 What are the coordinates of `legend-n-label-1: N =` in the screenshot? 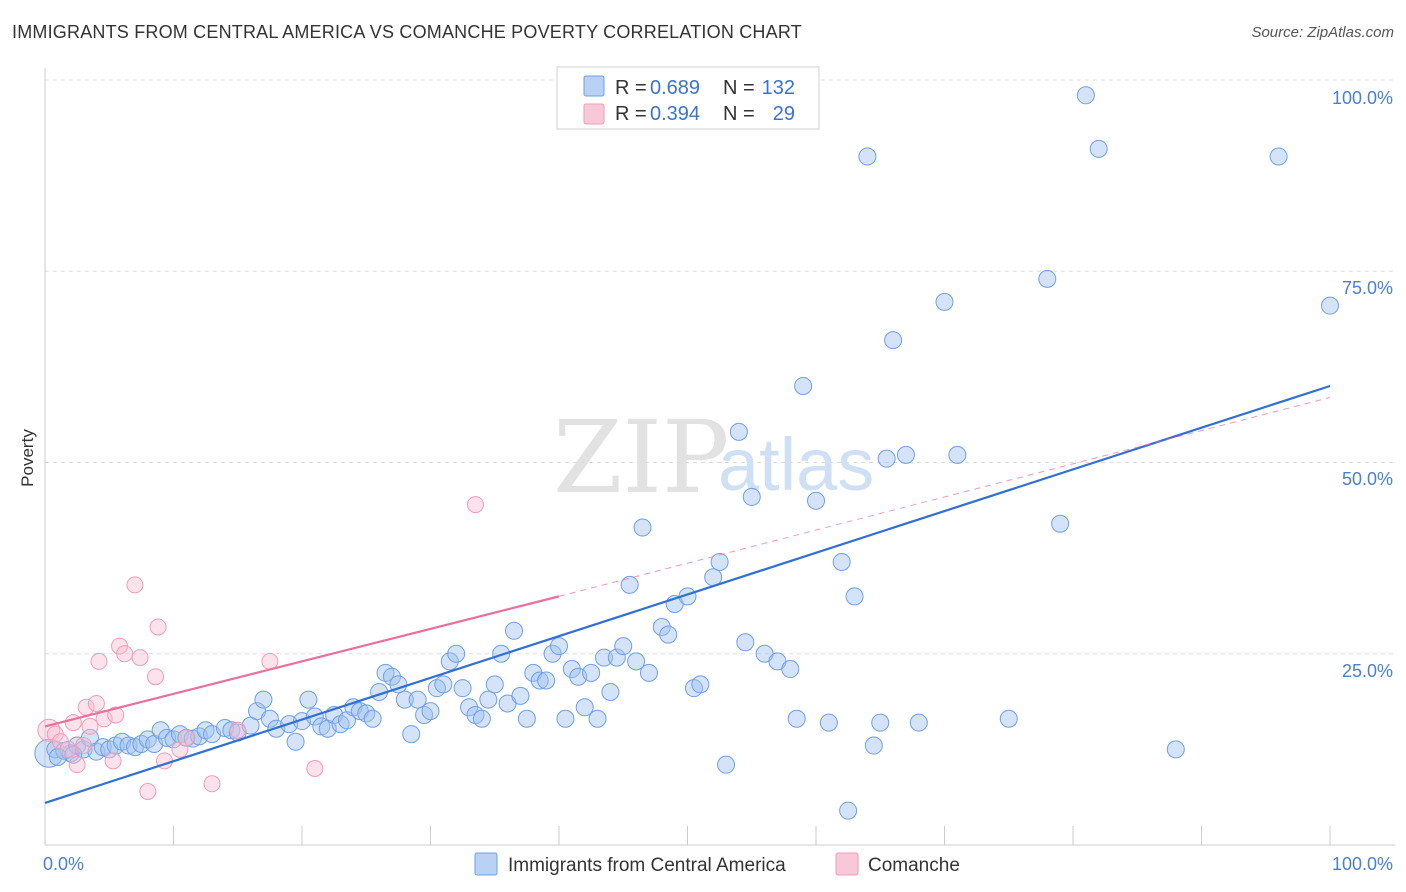 It's located at (739, 88).